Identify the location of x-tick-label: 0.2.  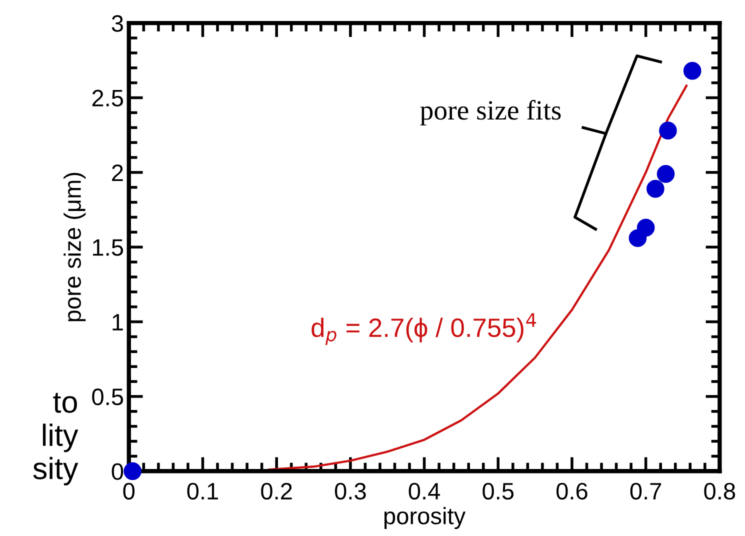
(276, 491).